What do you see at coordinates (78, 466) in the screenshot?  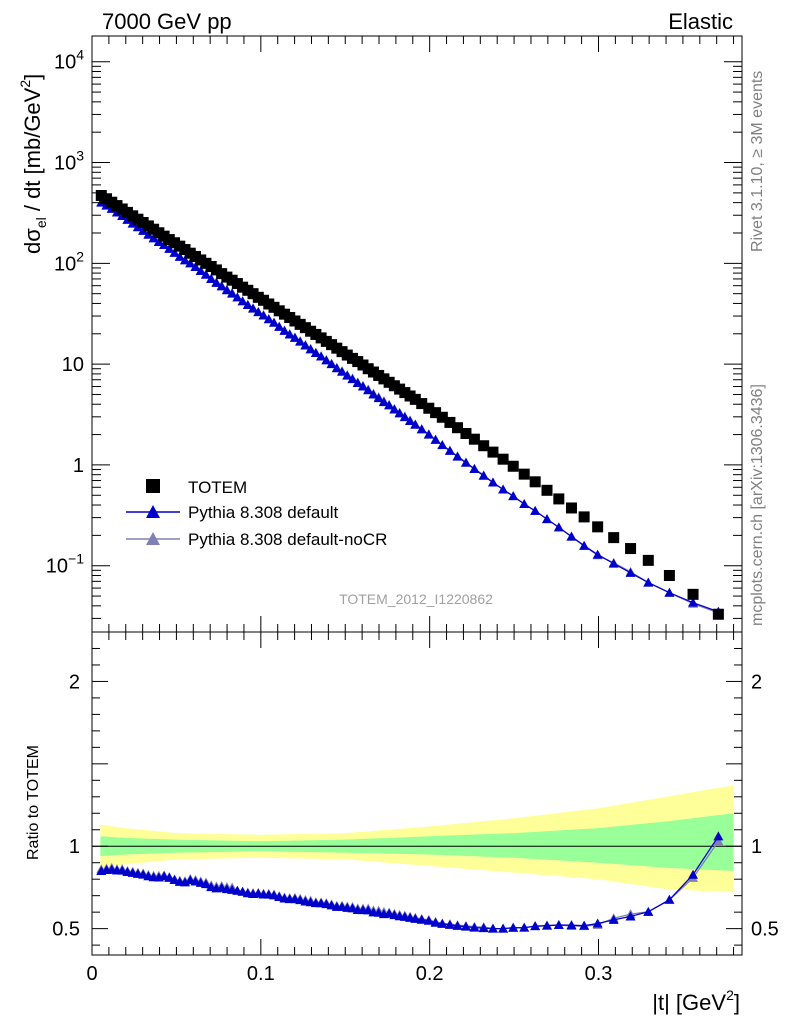 I see `main-y-tick-label-1: 1` at bounding box center [78, 466].